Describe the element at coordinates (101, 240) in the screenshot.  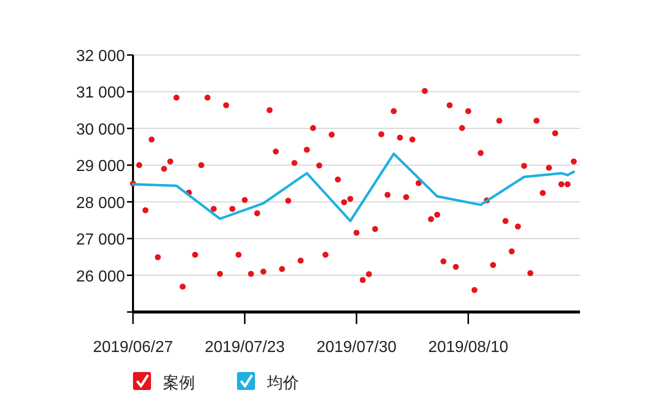
I see `y-tick-label: 27 000` at that location.